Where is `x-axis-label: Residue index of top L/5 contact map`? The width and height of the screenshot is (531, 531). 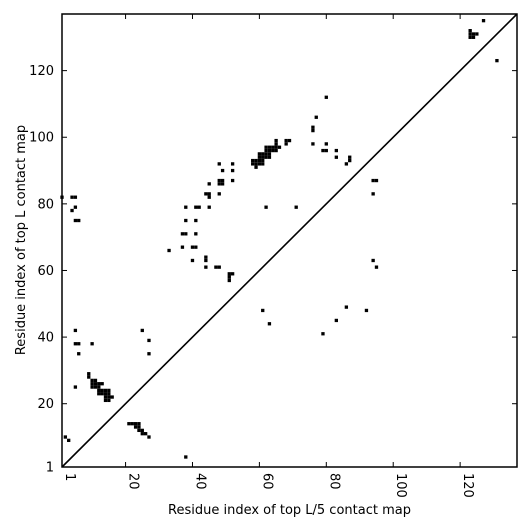
x-axis-label: Residue index of top L/5 contact map is located at coordinates (289, 510).